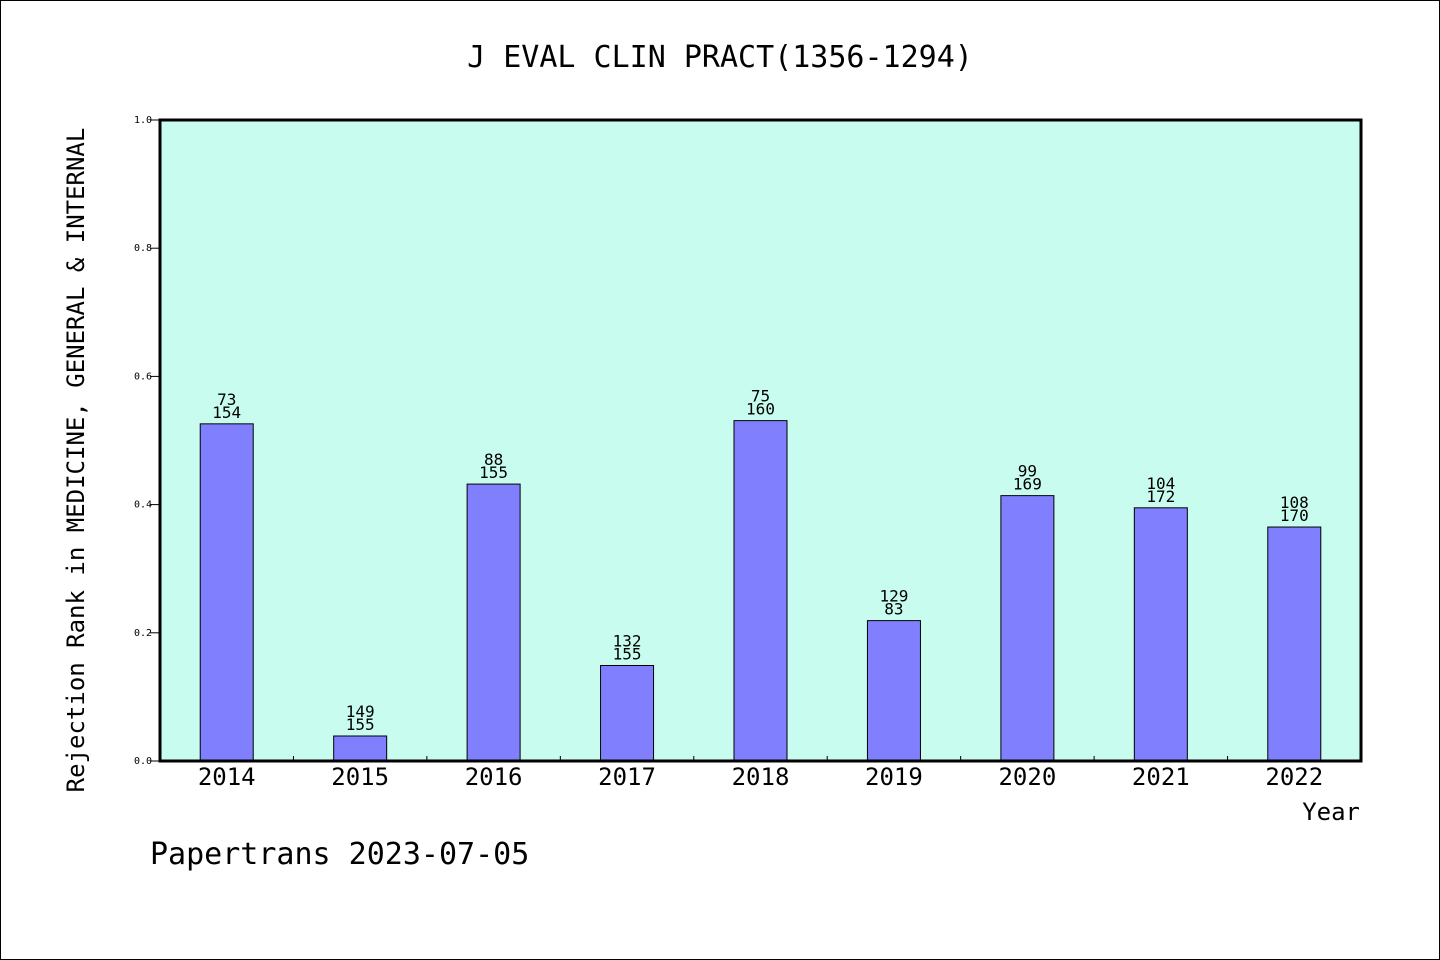 The image size is (1440, 960). What do you see at coordinates (627, 777) in the screenshot?
I see `x-tick-label-2017: 2017` at bounding box center [627, 777].